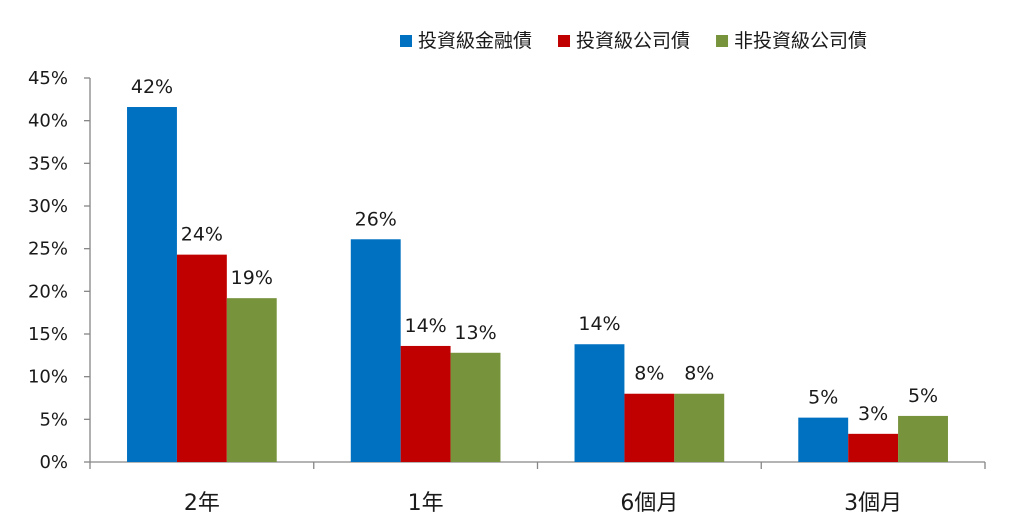  What do you see at coordinates (48, 291) in the screenshot?
I see `y-tick-label: 20%` at bounding box center [48, 291].